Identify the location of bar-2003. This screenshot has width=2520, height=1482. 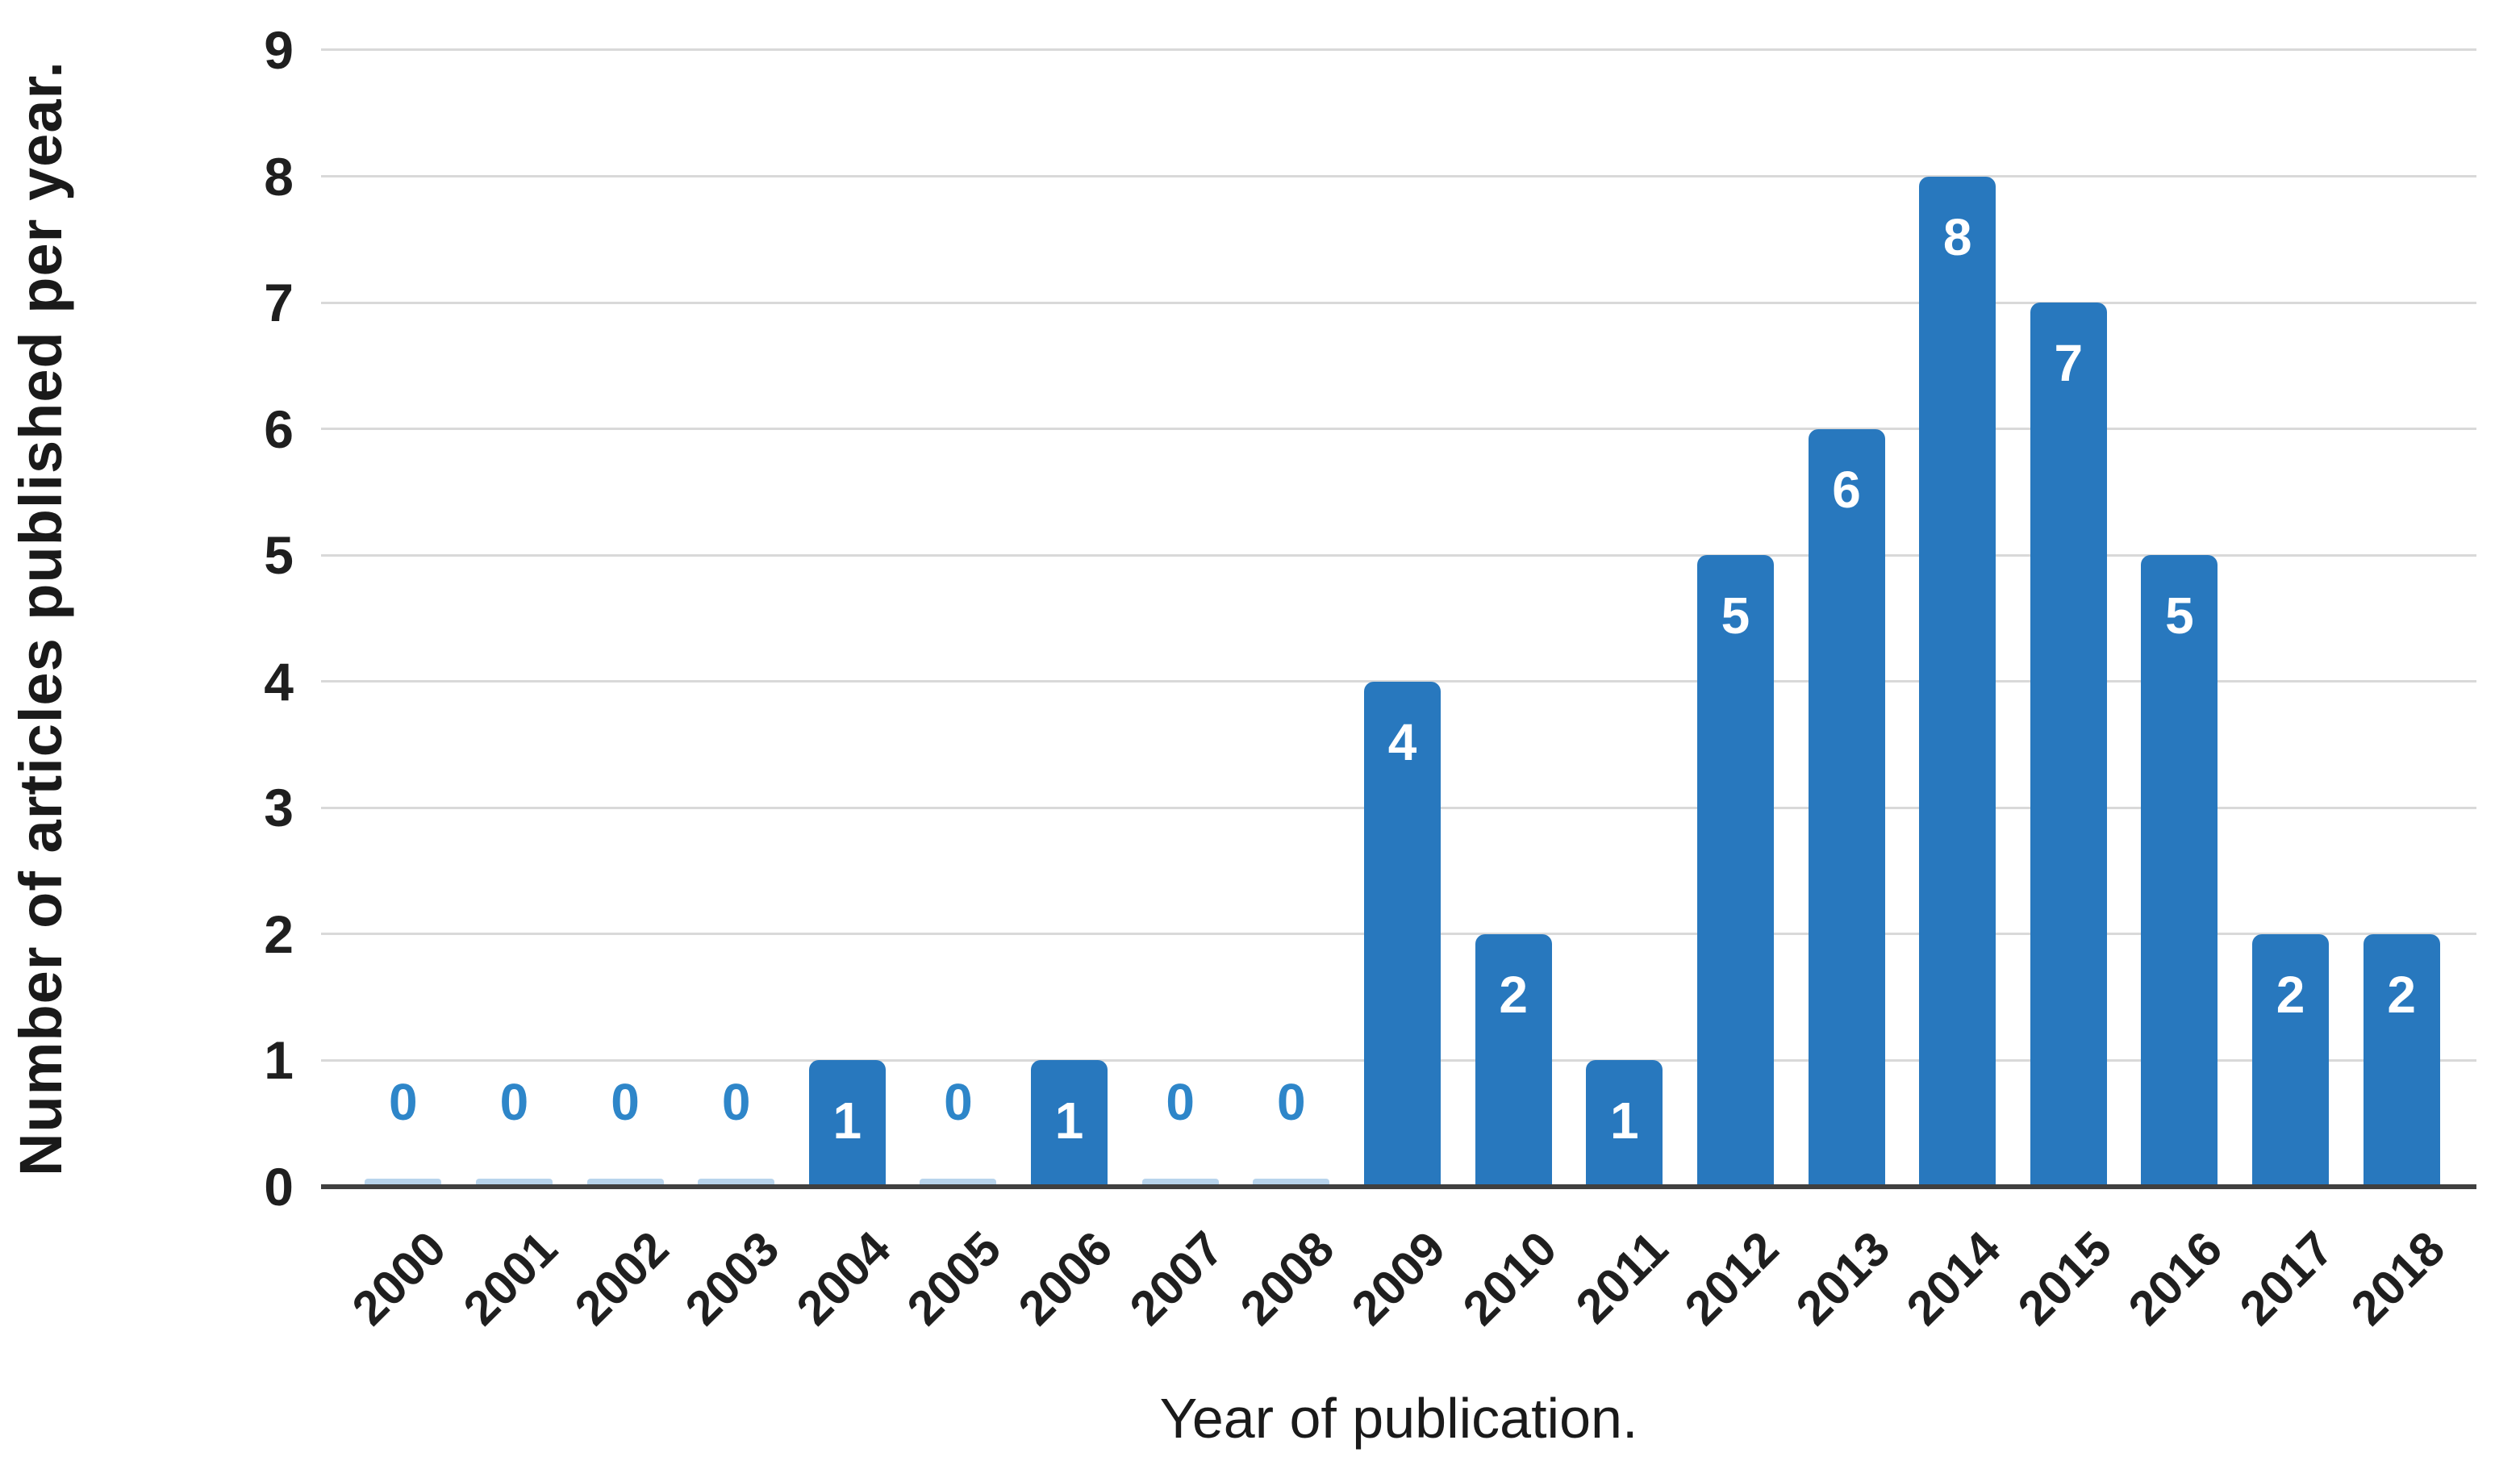
(737, 1183).